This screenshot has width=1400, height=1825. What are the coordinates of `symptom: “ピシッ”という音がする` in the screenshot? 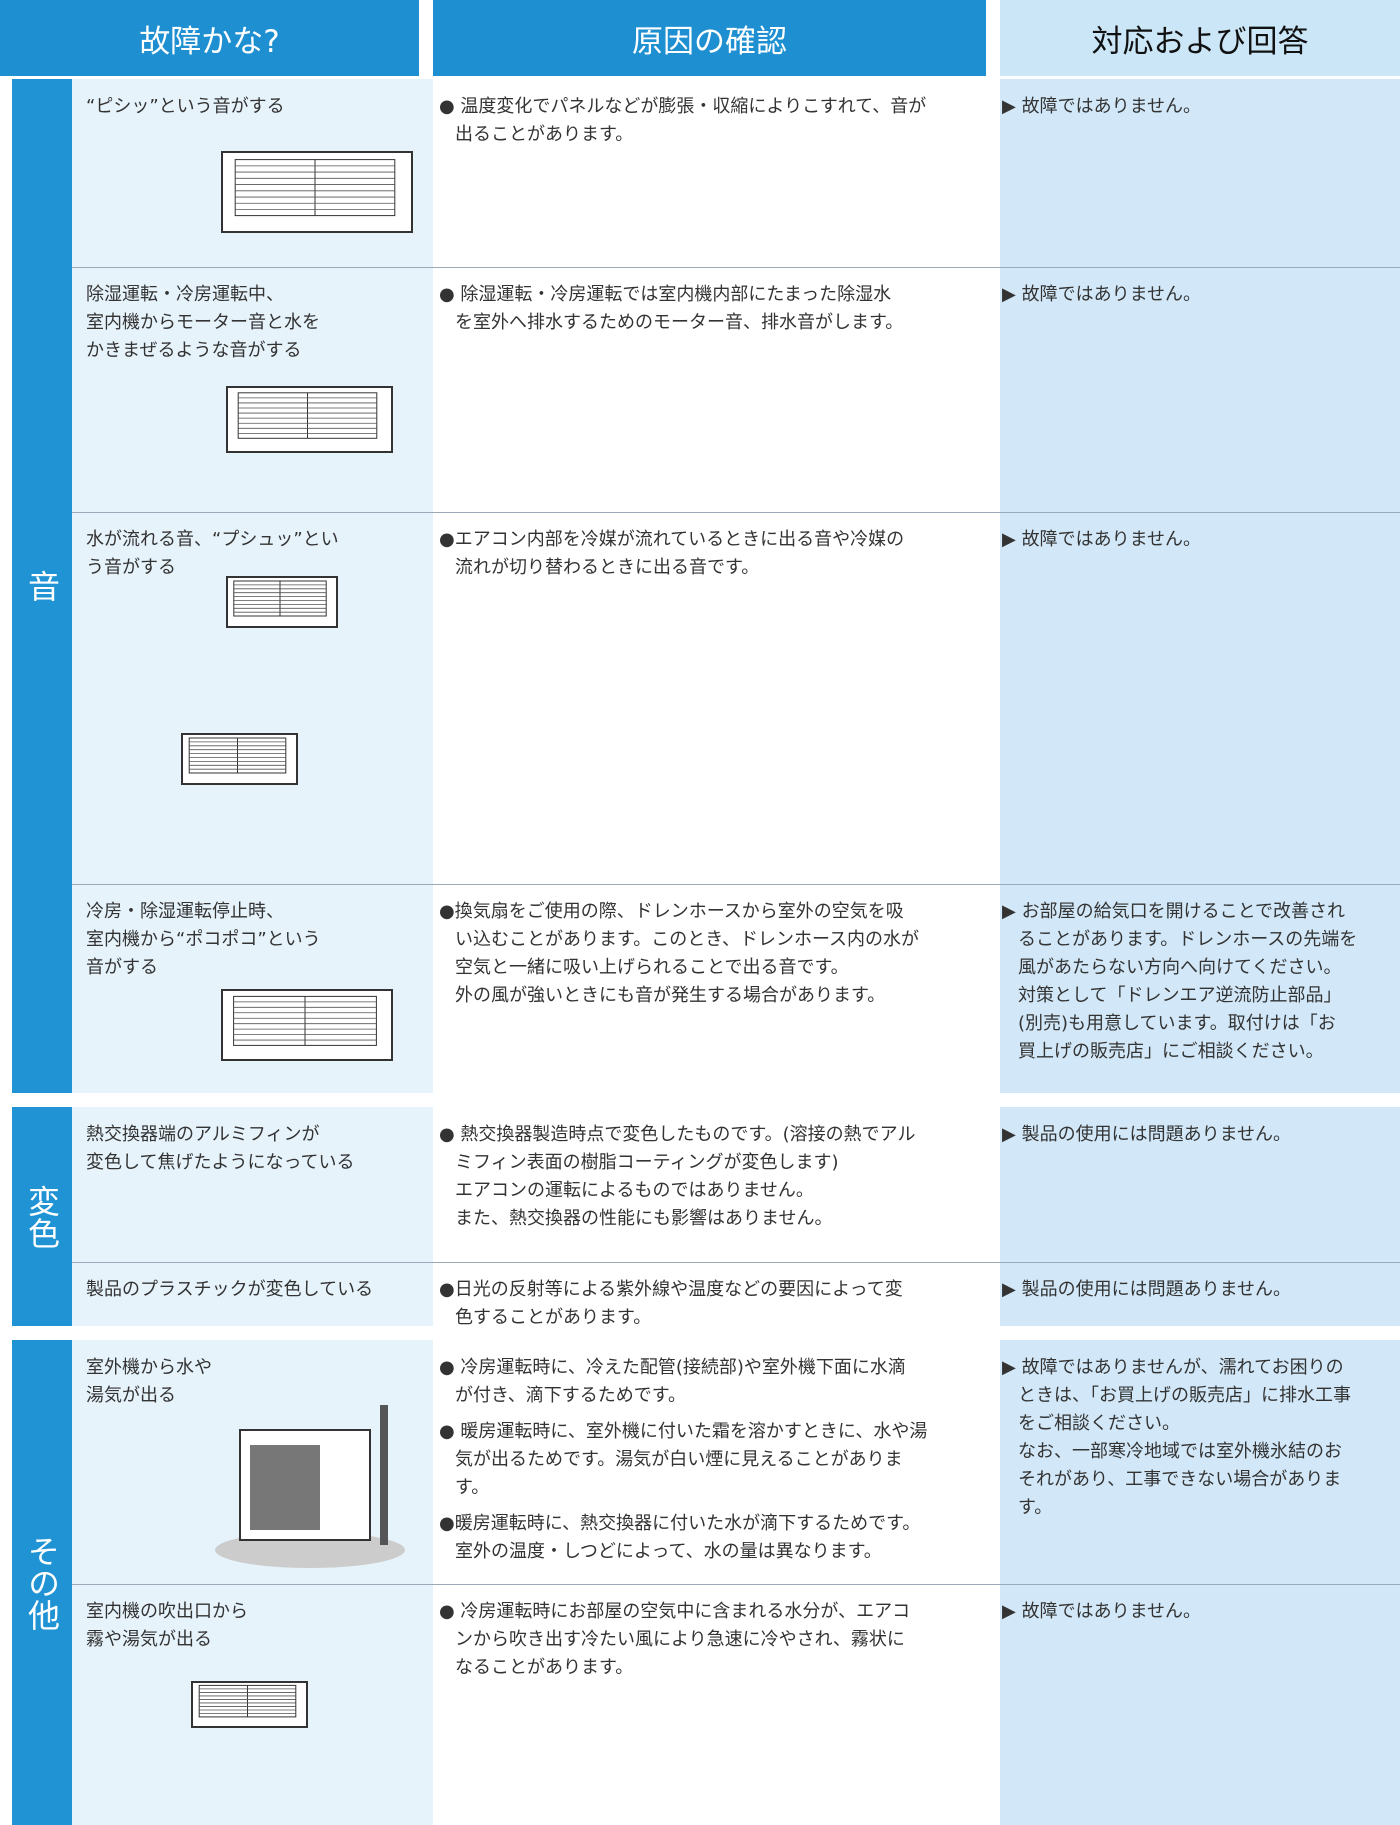 It's located at (185, 107).